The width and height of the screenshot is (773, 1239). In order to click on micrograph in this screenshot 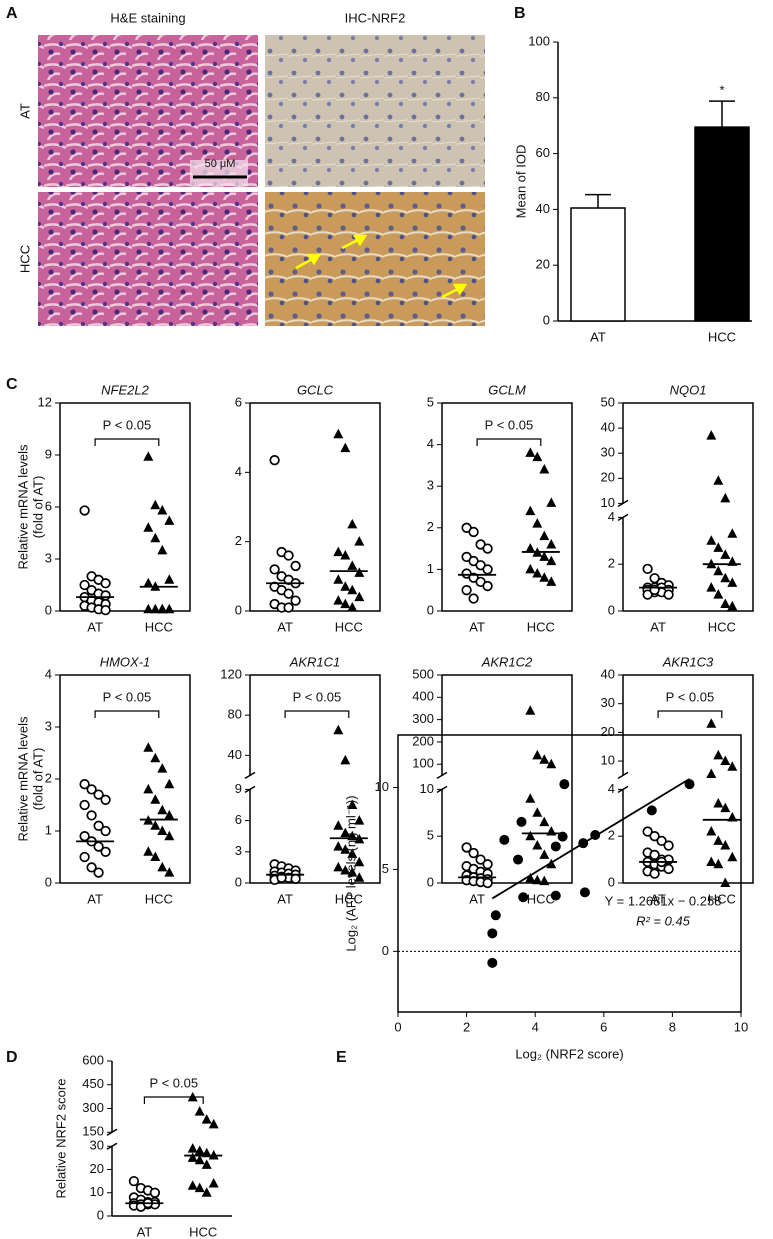, I will do `click(148, 259)`.